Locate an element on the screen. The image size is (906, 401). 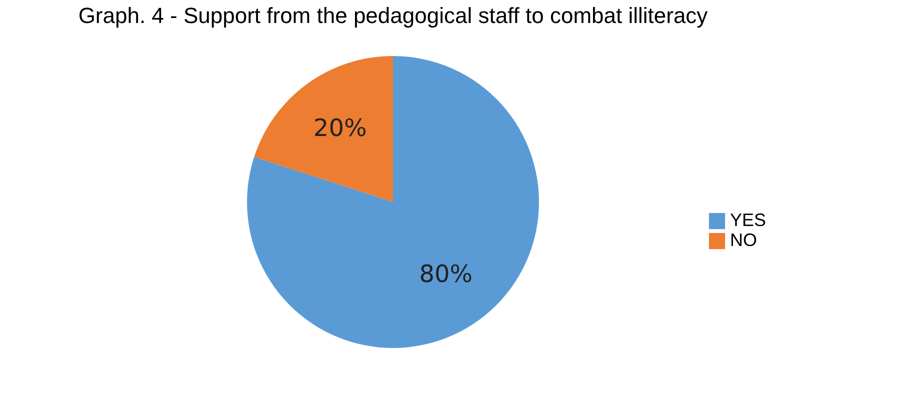
legend-label: NO is located at coordinates (743, 240).